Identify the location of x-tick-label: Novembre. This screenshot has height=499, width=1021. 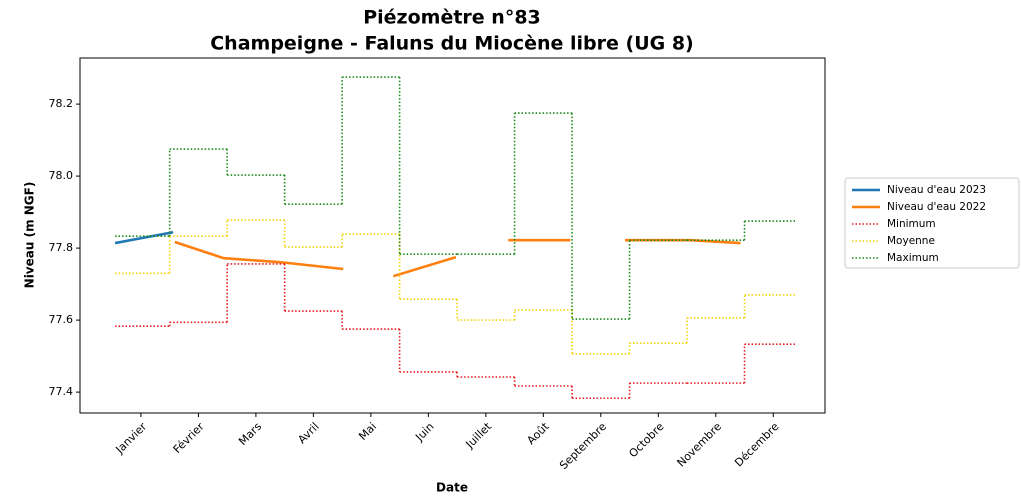
(700, 445).